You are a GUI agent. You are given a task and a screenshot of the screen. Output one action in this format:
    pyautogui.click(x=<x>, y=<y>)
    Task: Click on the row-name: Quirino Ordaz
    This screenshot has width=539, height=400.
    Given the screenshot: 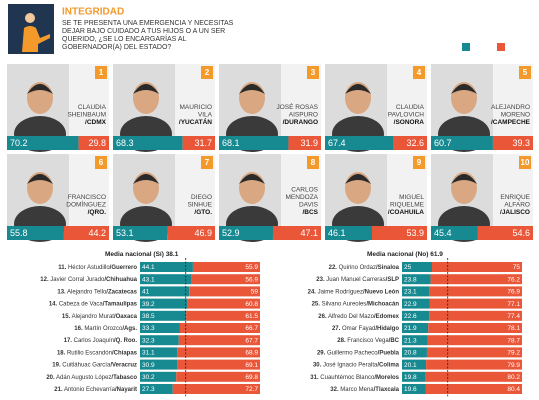 What is the action you would take?
    pyautogui.click(x=357, y=268)
    